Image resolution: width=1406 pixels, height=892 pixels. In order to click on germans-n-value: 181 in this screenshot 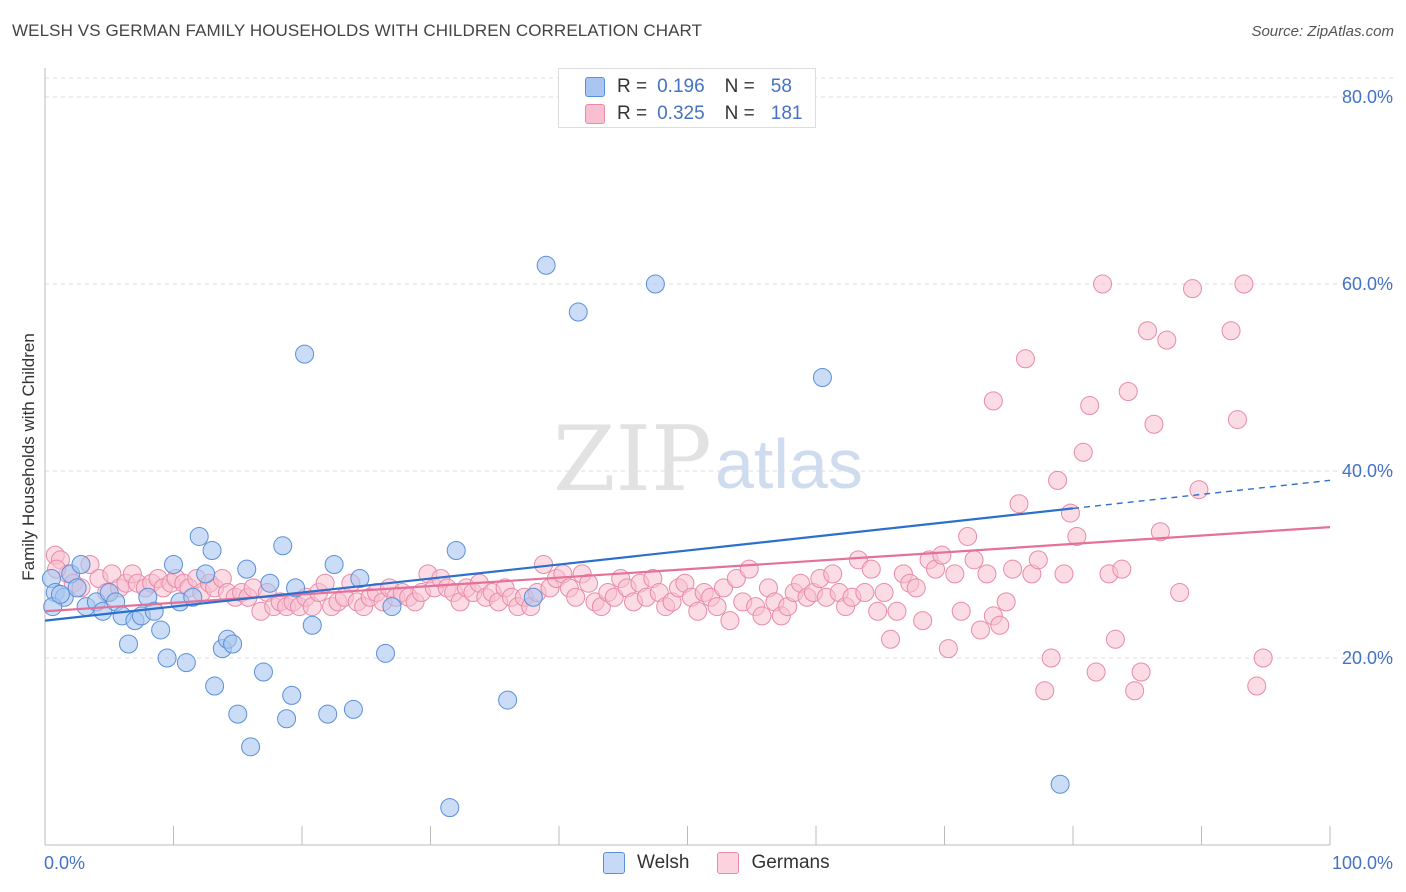, I will do `click(786, 113)`.